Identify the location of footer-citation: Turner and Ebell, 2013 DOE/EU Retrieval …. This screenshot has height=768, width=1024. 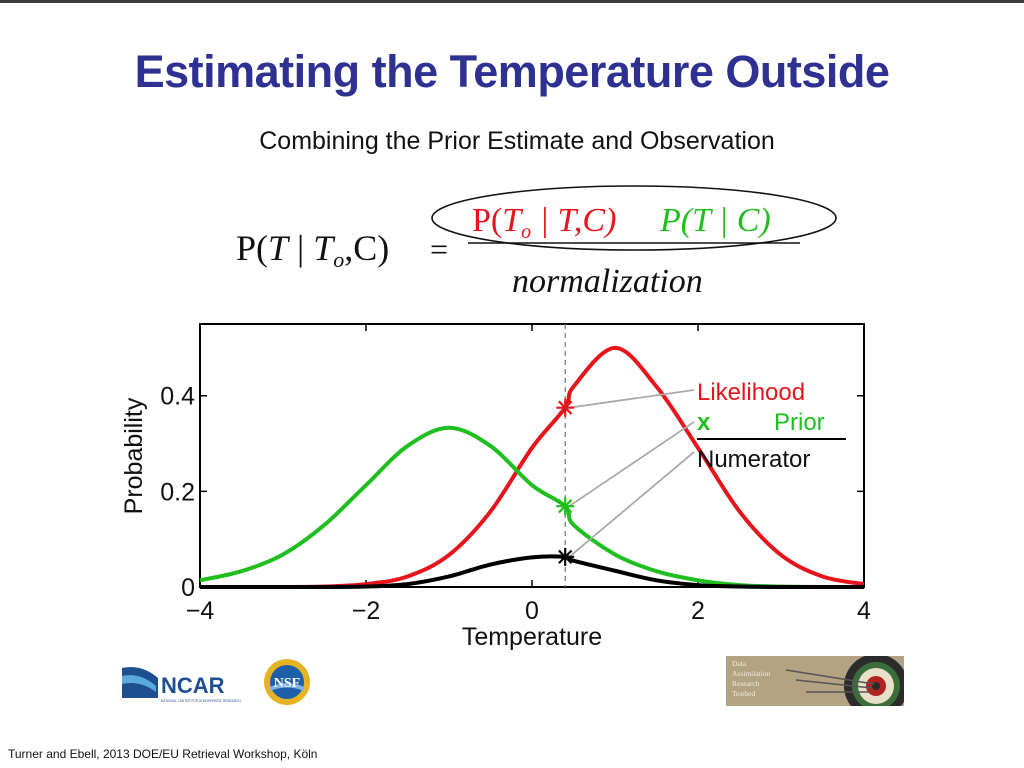
(163, 754).